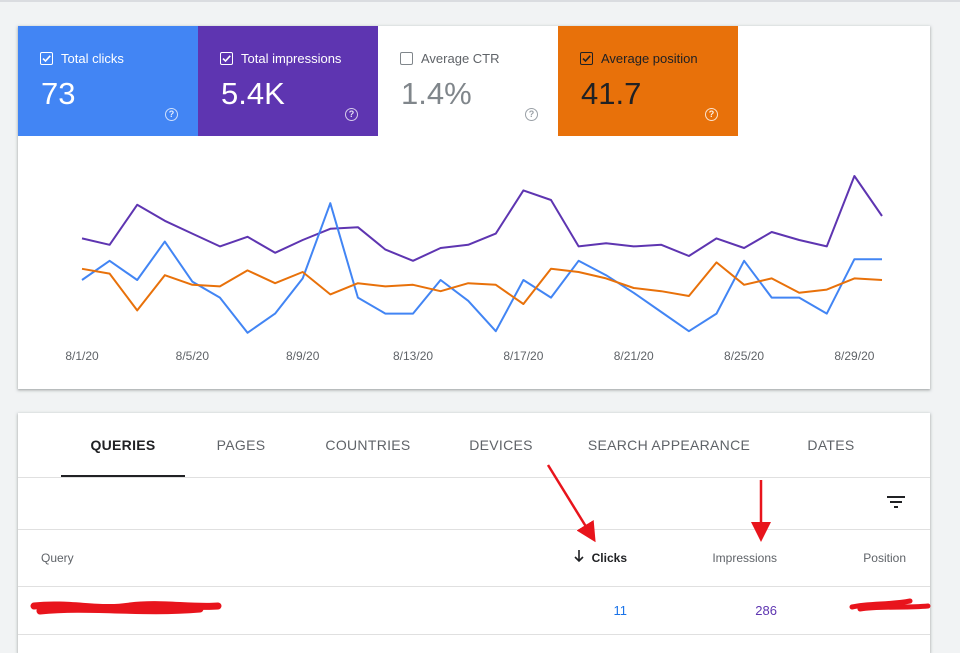 The image size is (960, 653). I want to click on filter-icon, so click(896, 502).